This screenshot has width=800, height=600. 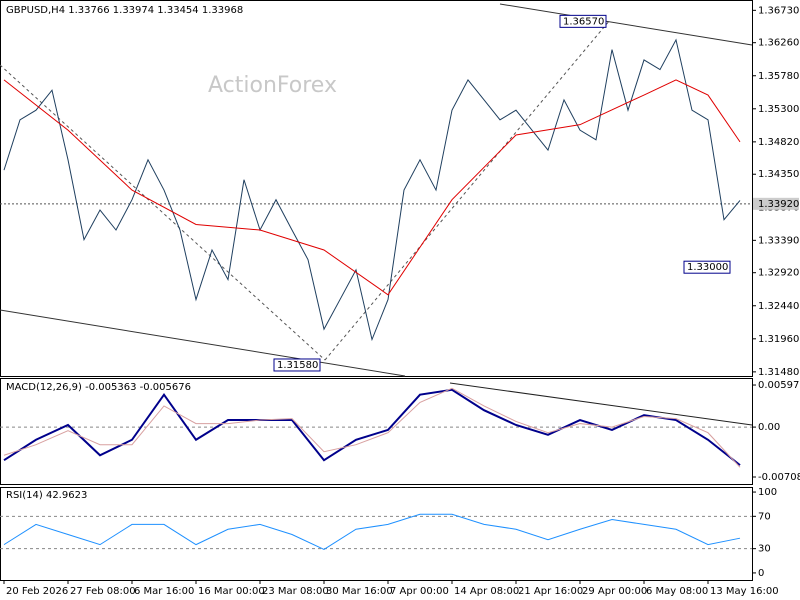 I want to click on annotation-label: 1.31580, so click(x=297, y=365).